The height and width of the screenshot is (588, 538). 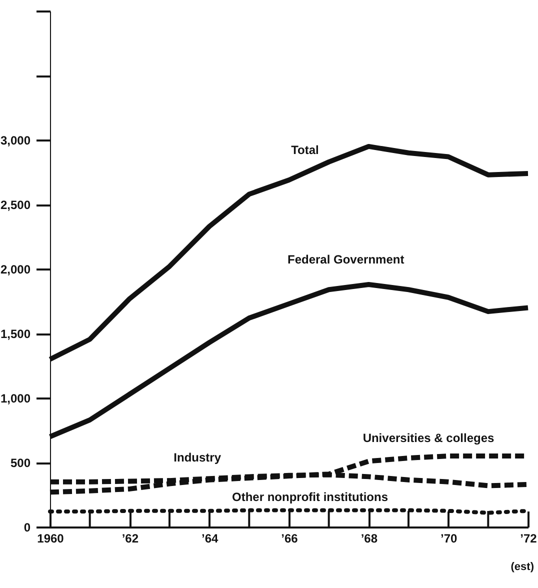 I want to click on x-tick-label: ’66, so click(x=289, y=539).